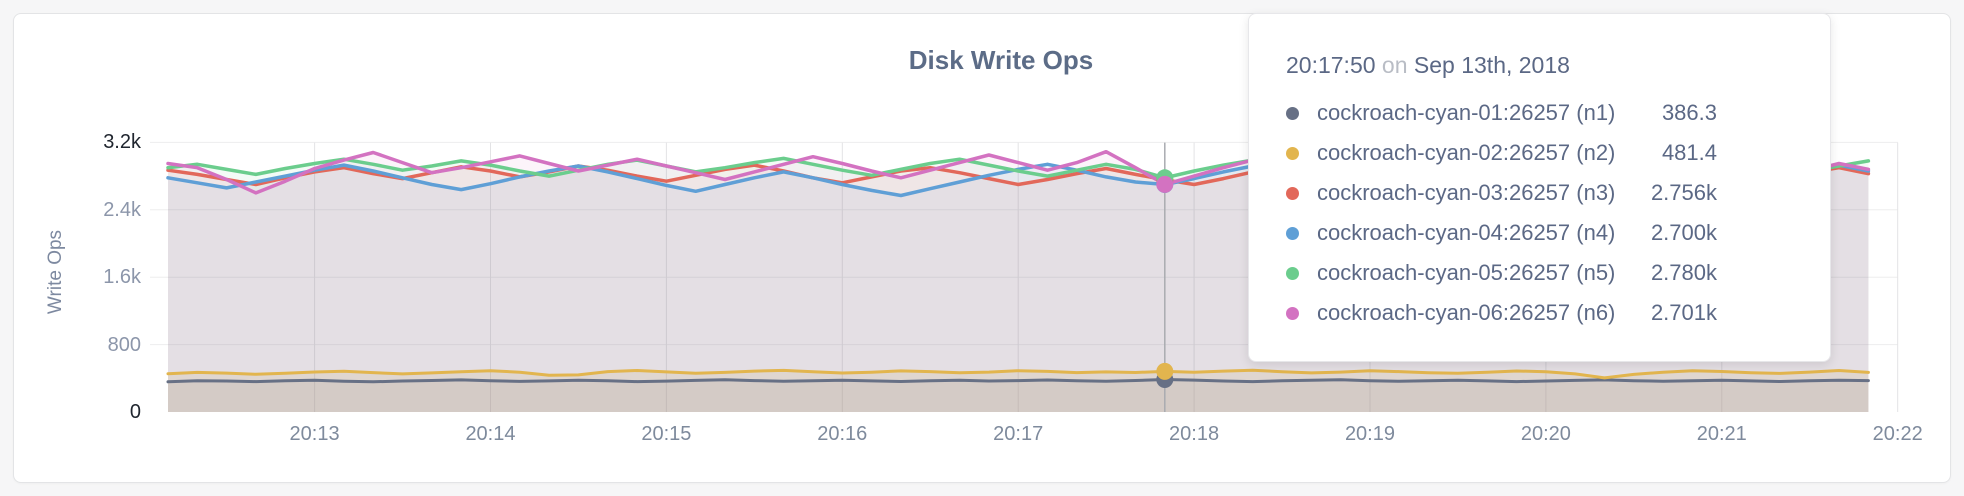  I want to click on tooltip-series-name: cockroach-cyan-02:26257 (n2), so click(1466, 152).